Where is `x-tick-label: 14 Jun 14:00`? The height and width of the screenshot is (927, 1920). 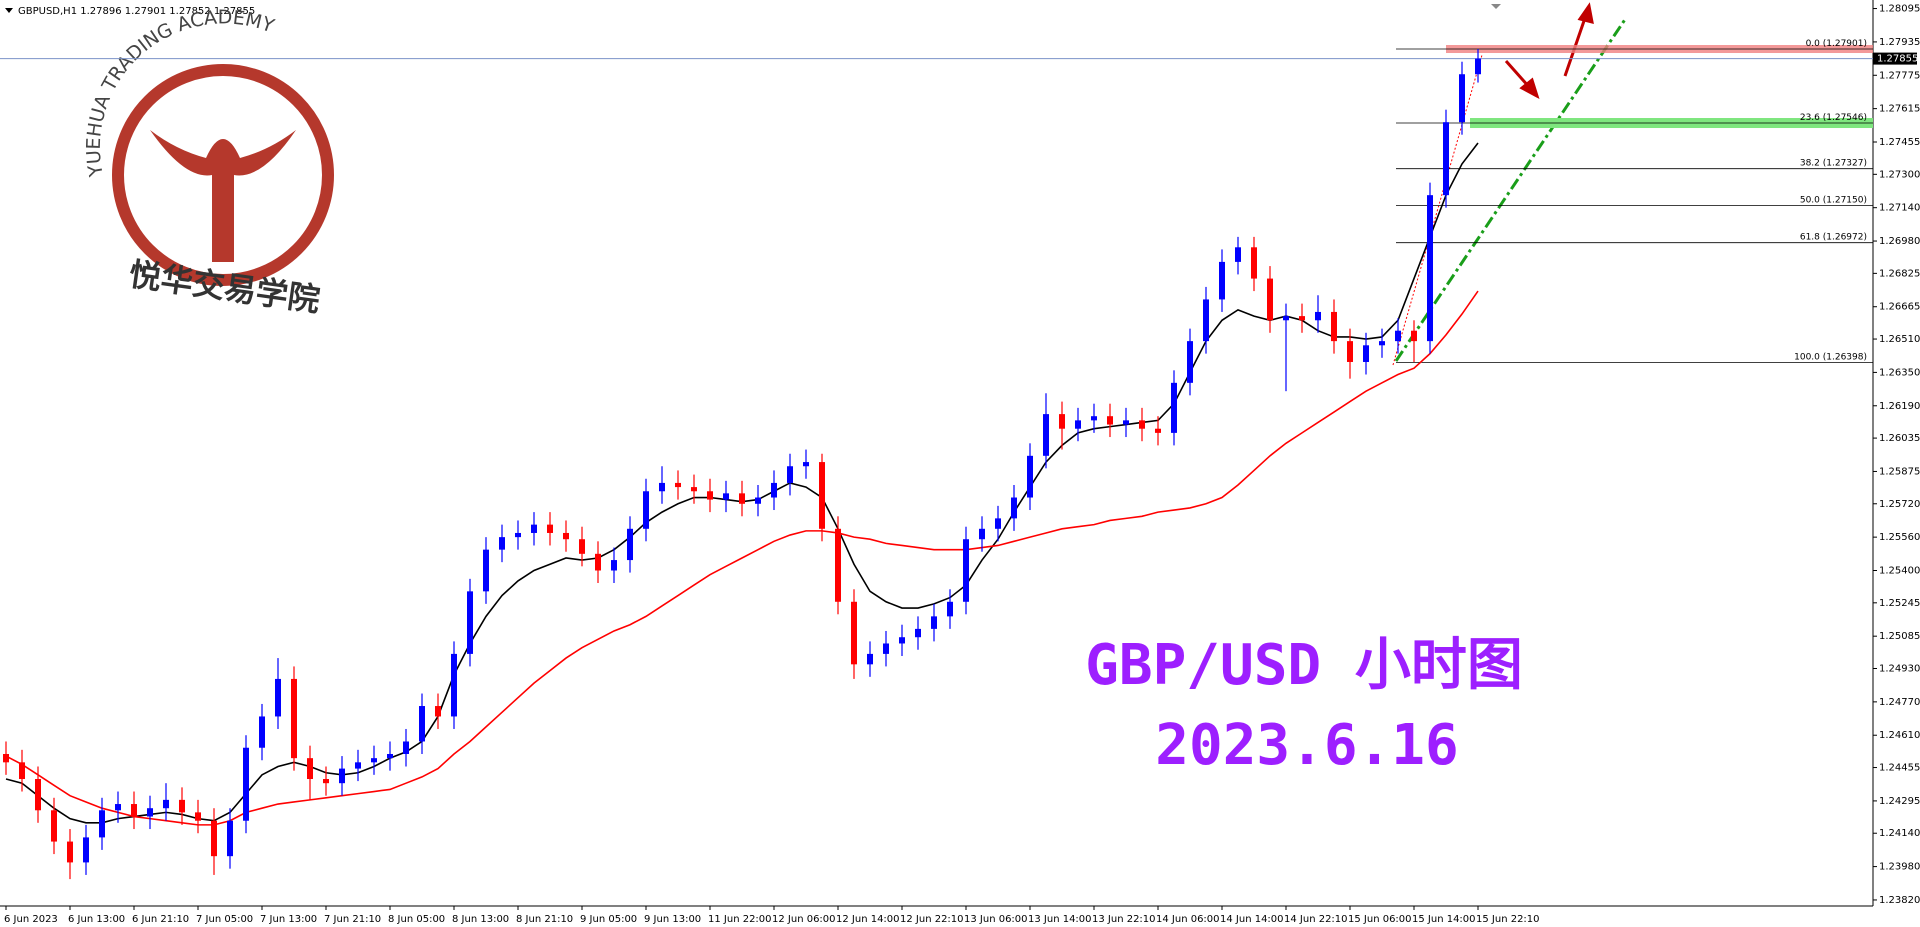
x-tick-label: 14 Jun 14:00 is located at coordinates (1252, 919).